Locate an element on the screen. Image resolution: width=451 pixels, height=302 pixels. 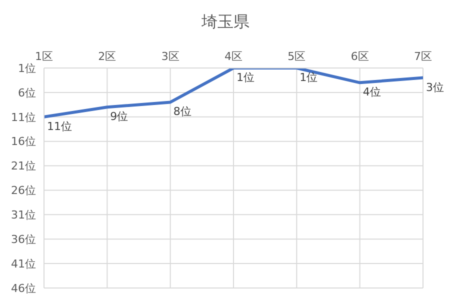
x-tick-label: 7区 is located at coordinates (423, 56).